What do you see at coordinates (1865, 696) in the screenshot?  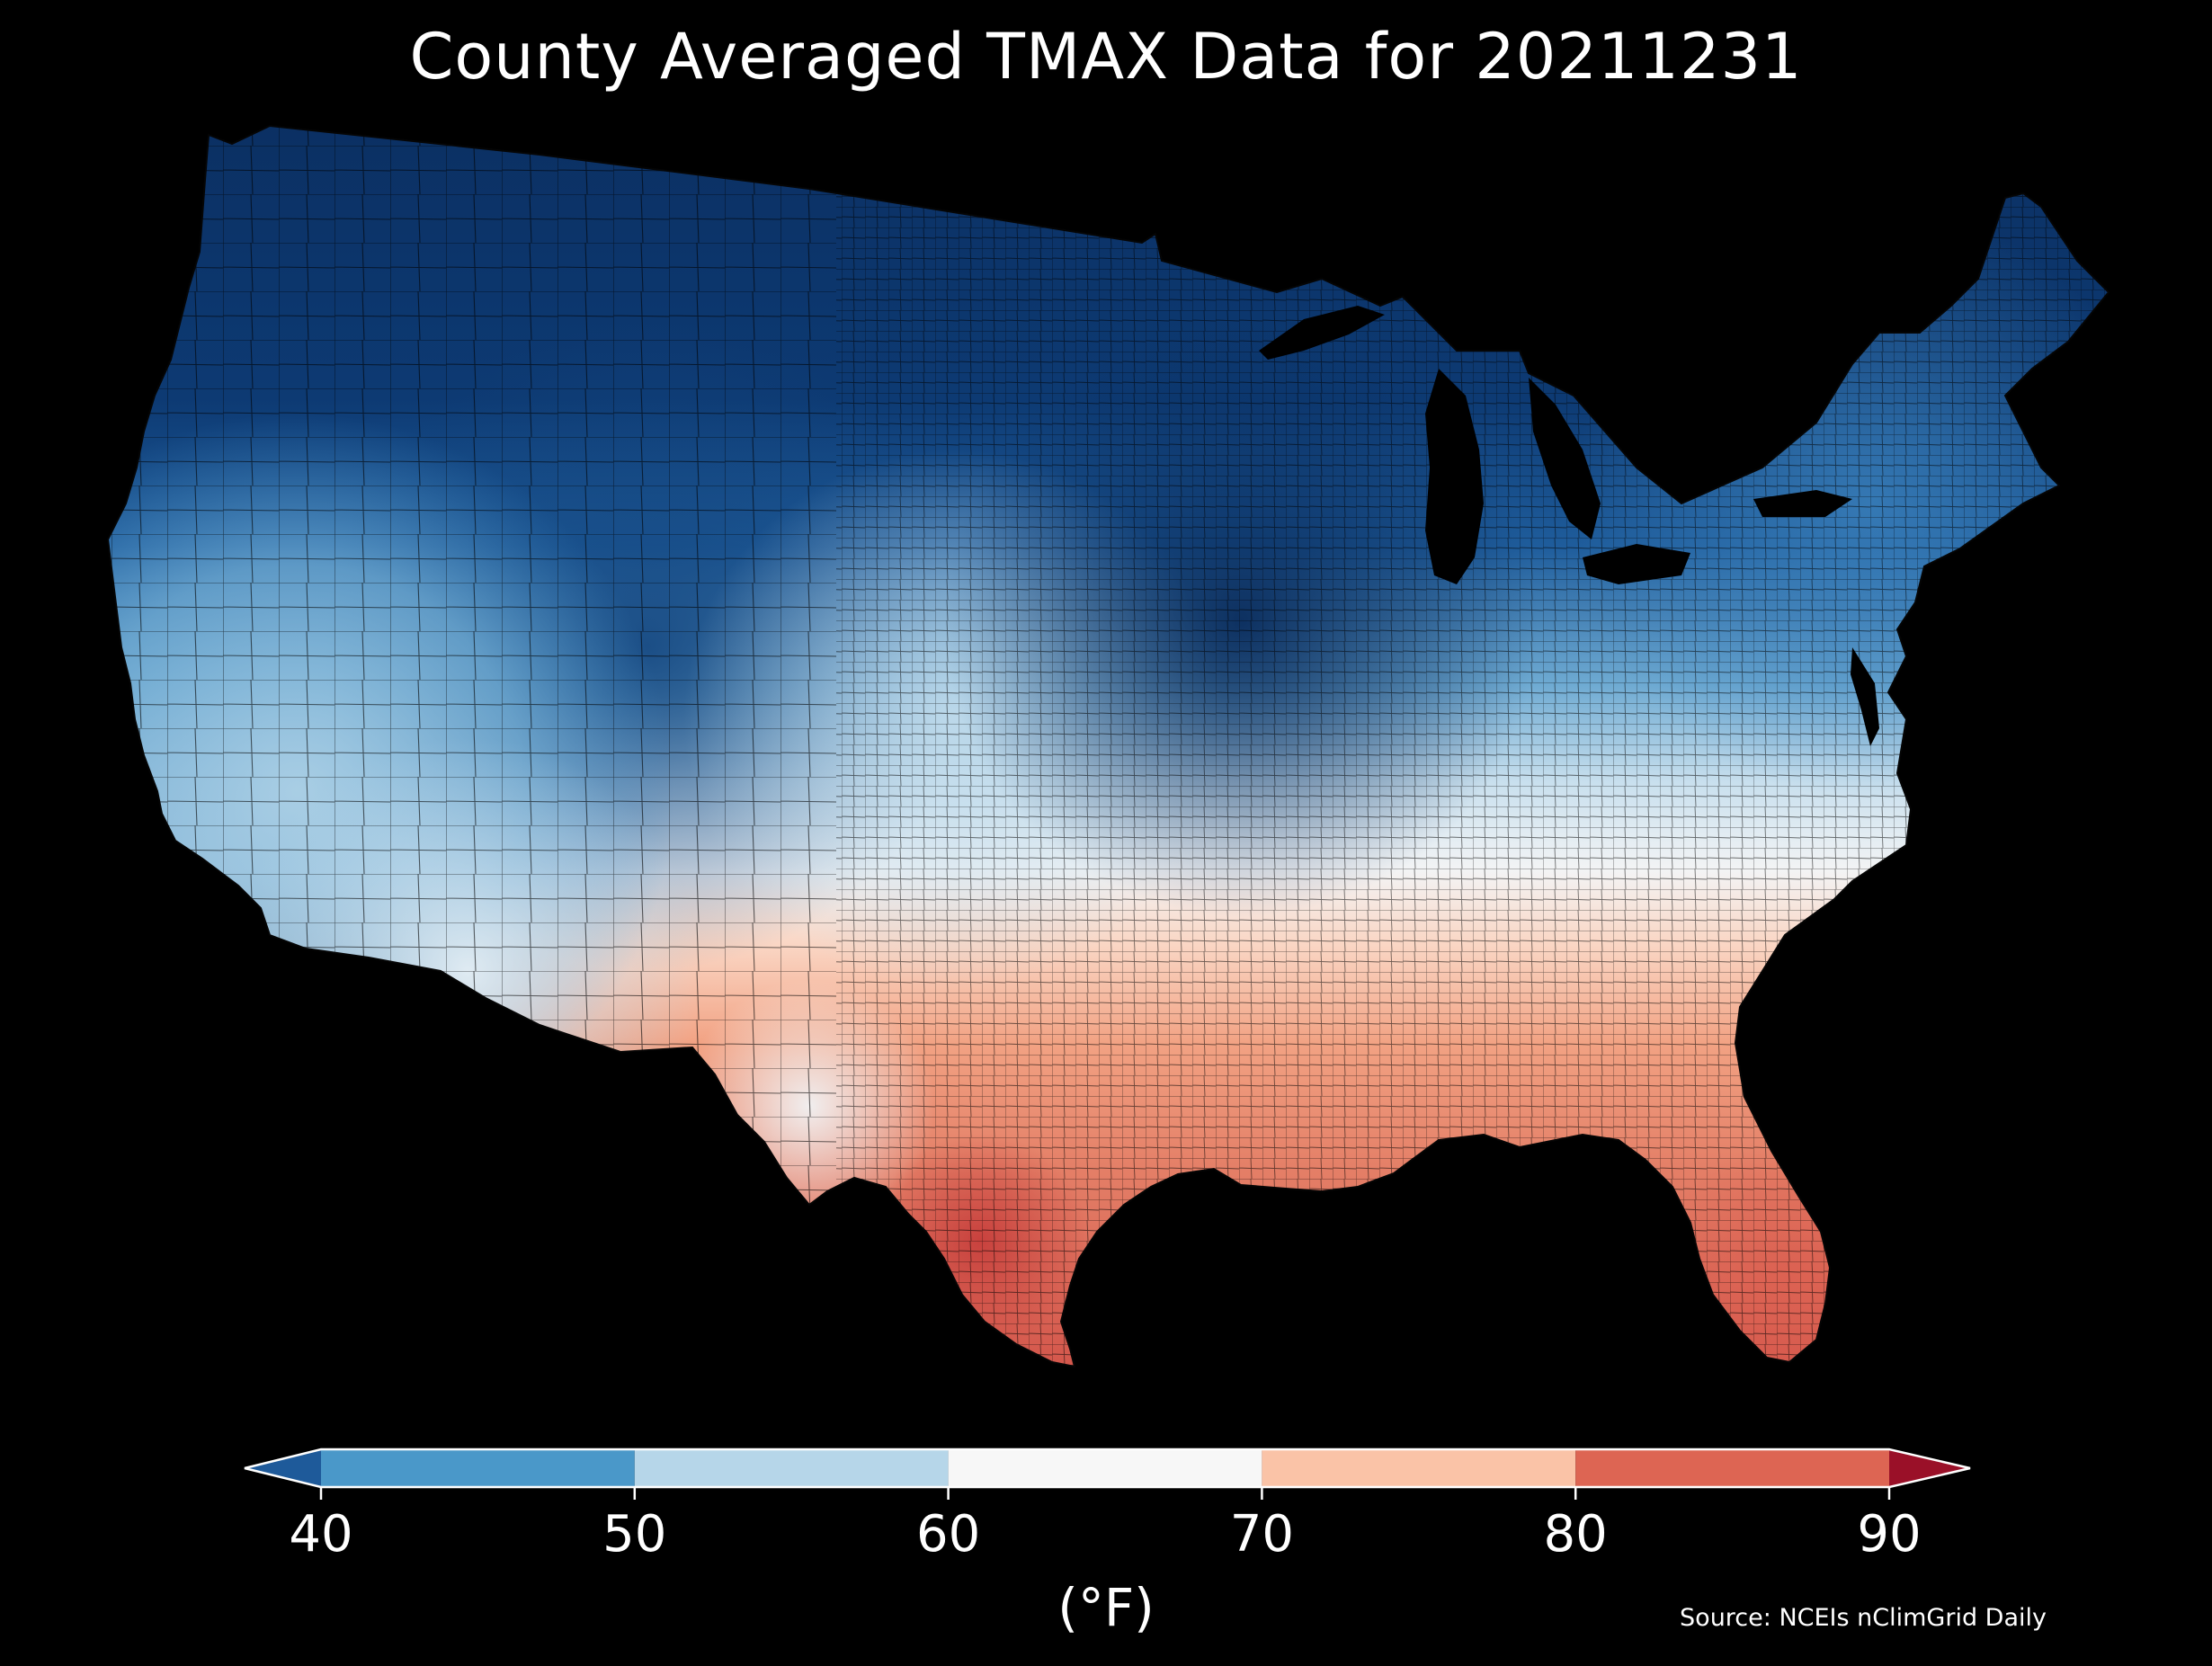 I see `chesapeake-bay` at bounding box center [1865, 696].